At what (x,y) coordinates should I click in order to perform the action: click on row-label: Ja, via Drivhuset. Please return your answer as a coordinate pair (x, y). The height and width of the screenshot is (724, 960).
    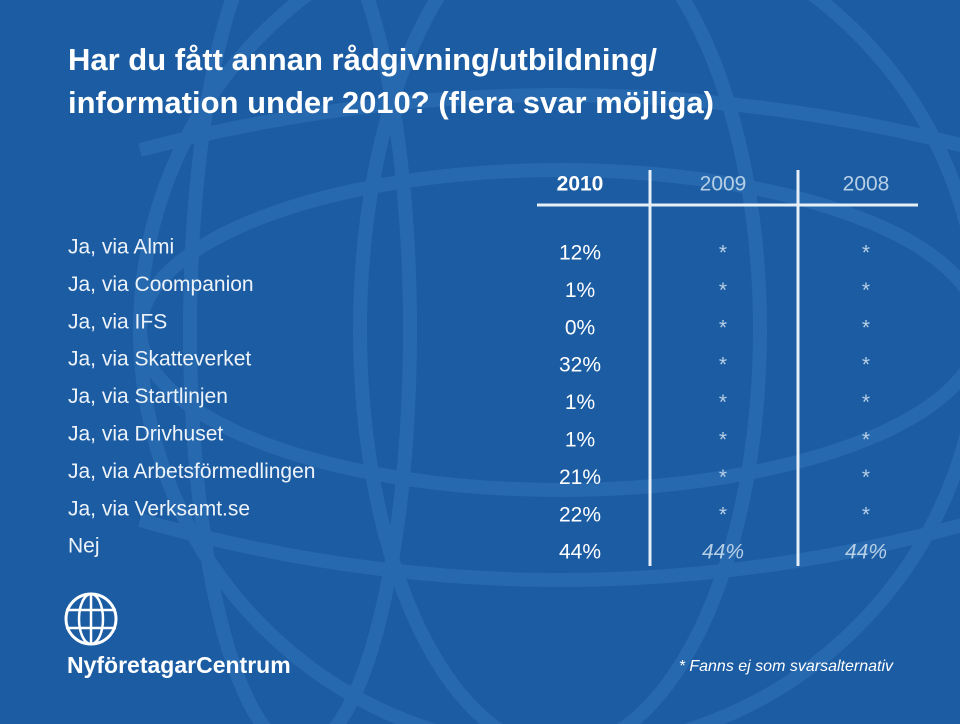
    Looking at the image, I should click on (145, 434).